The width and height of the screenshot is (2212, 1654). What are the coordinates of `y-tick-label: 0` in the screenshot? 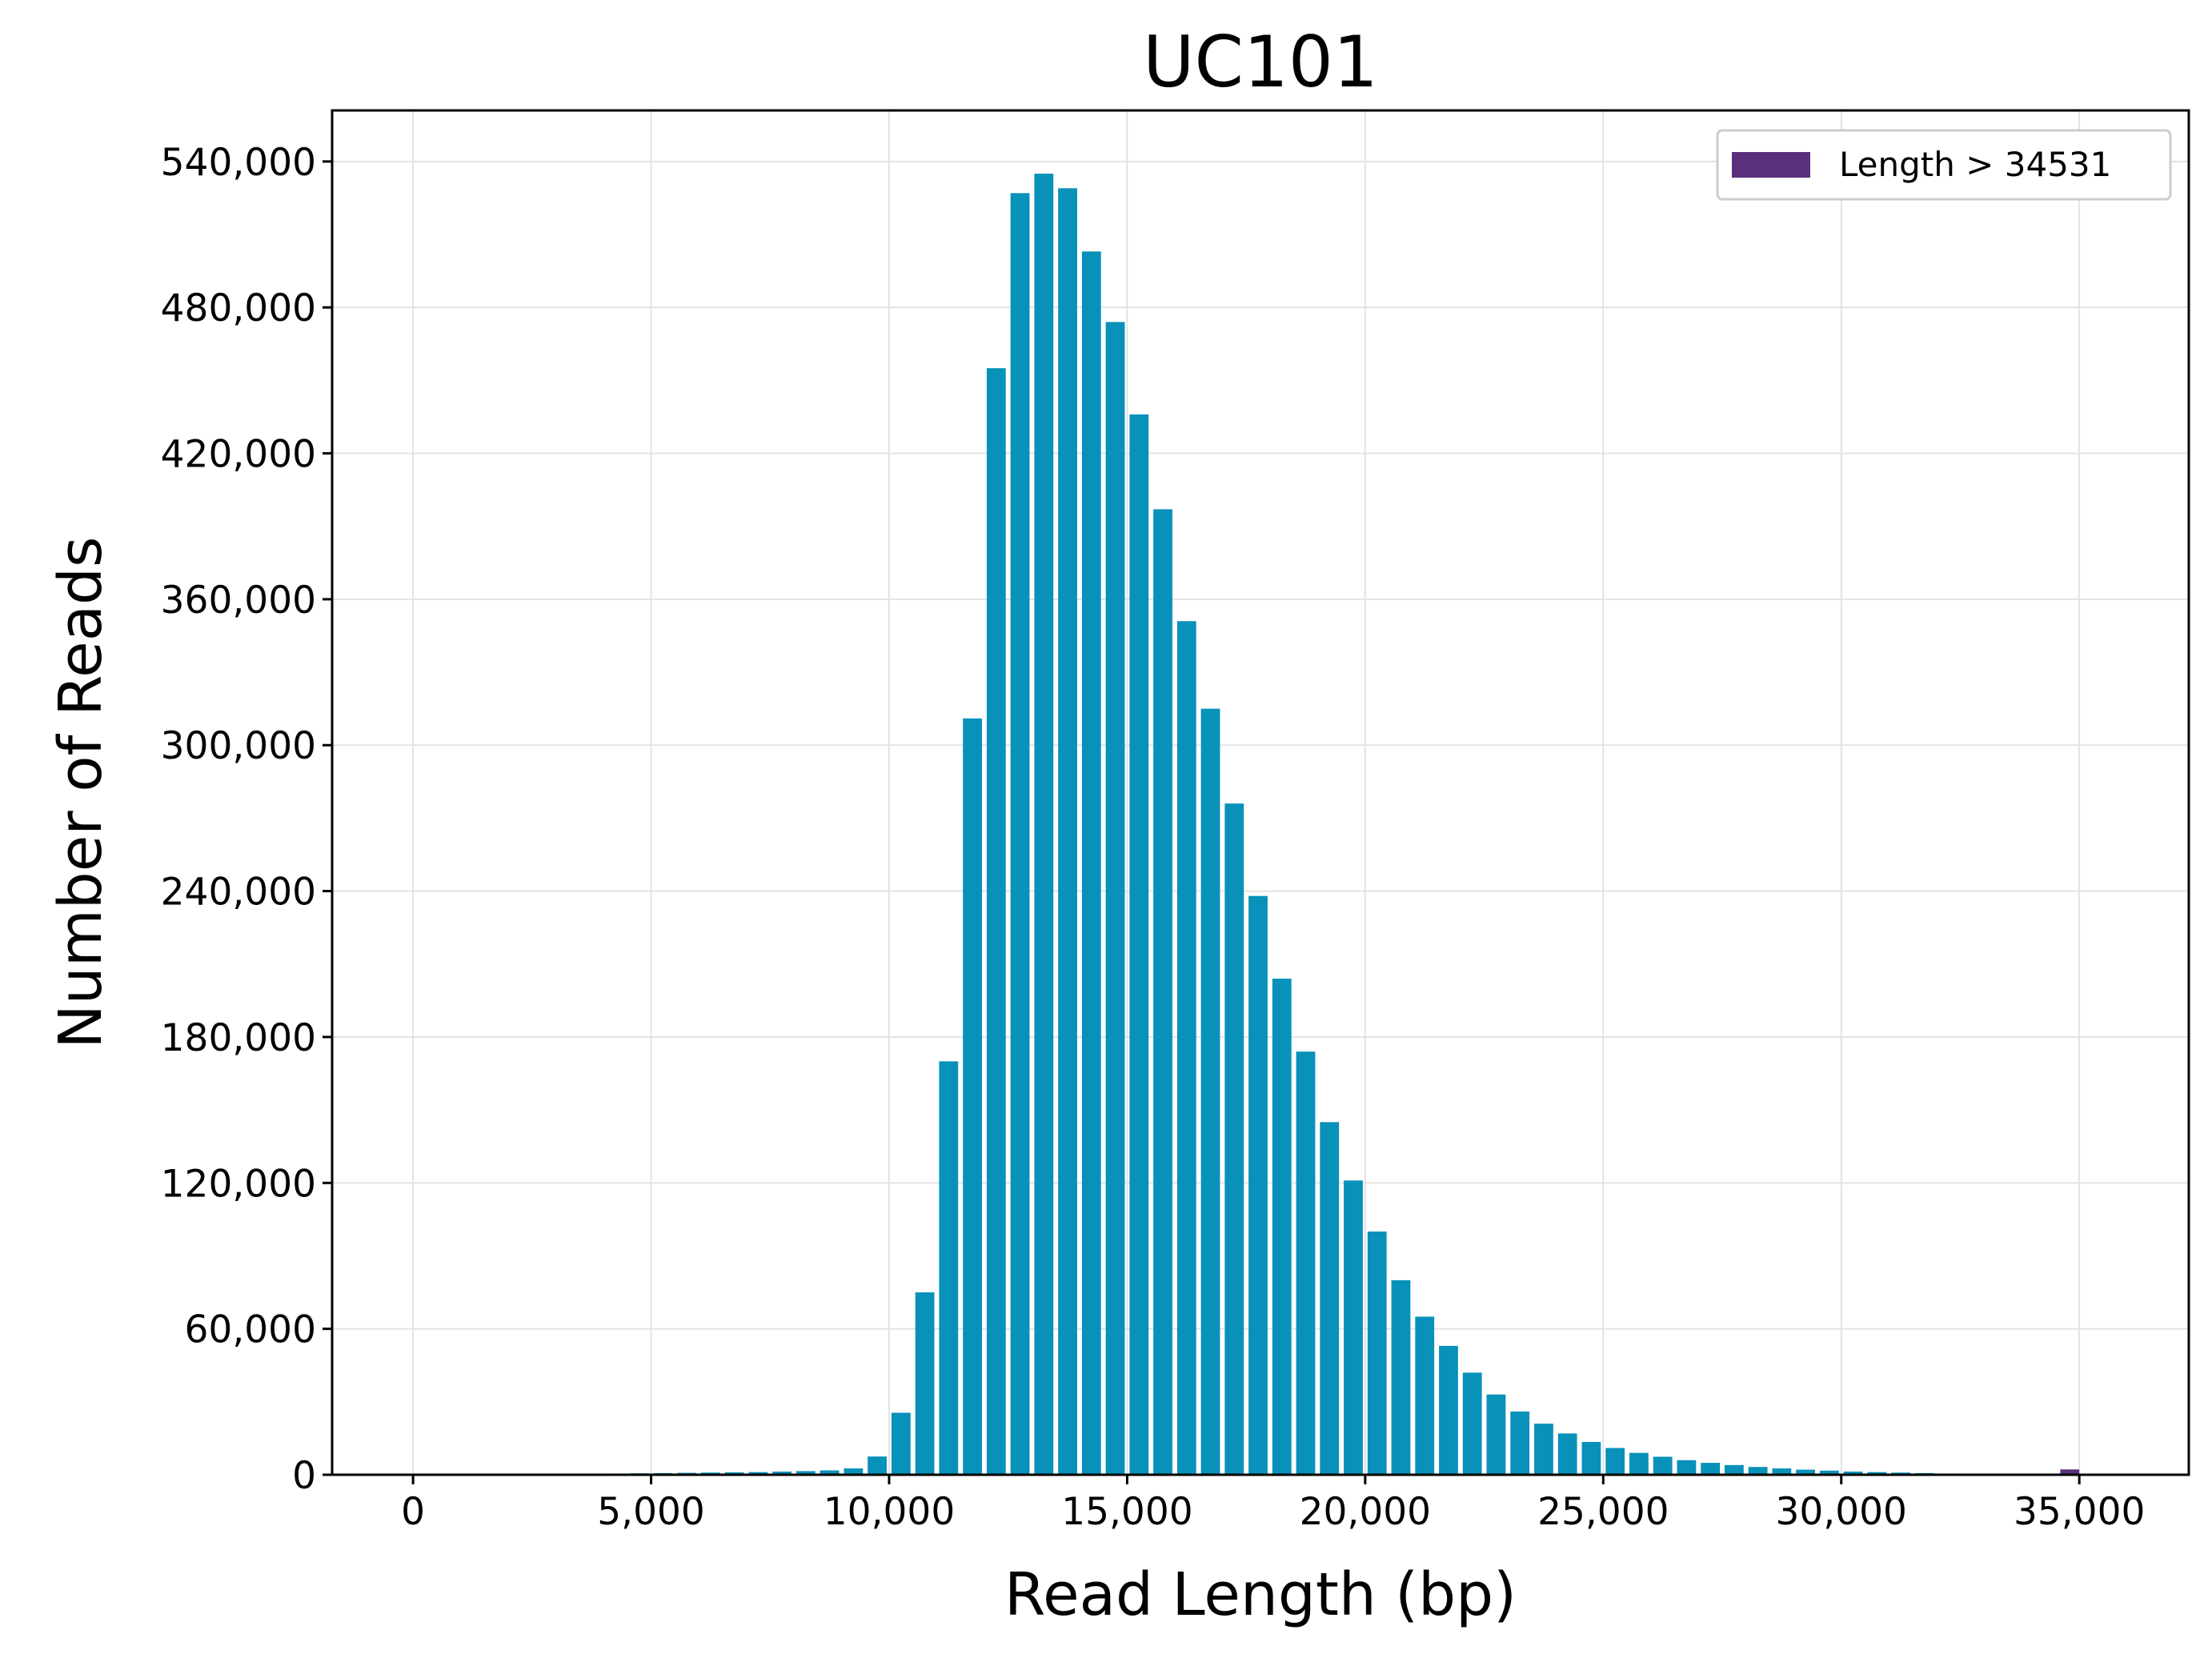 It's located at (304, 1476).